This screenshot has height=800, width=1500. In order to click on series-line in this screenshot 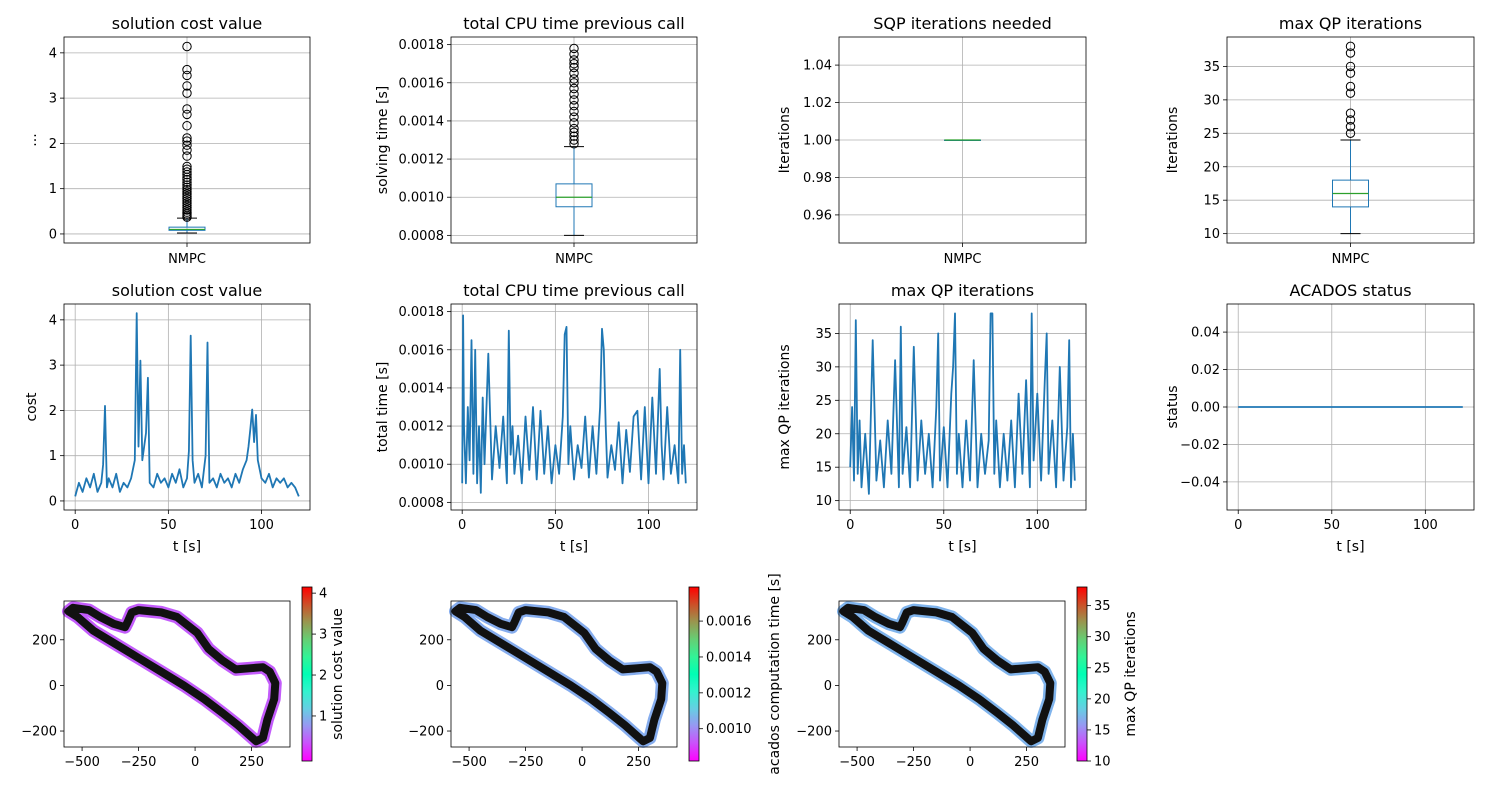, I will do `click(187, 404)`.